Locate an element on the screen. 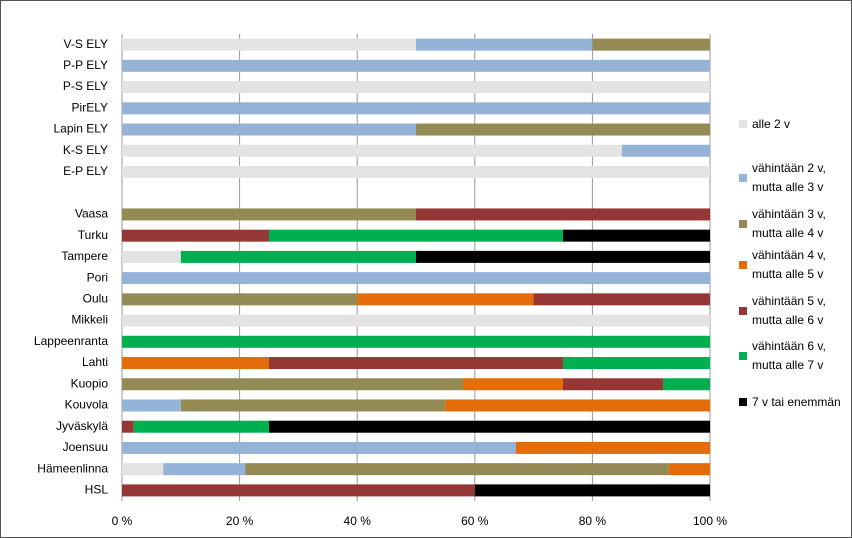 The height and width of the screenshot is (538, 852). legend-label: vähintään 6 v, mutta alle 7 v is located at coordinates (789, 355).